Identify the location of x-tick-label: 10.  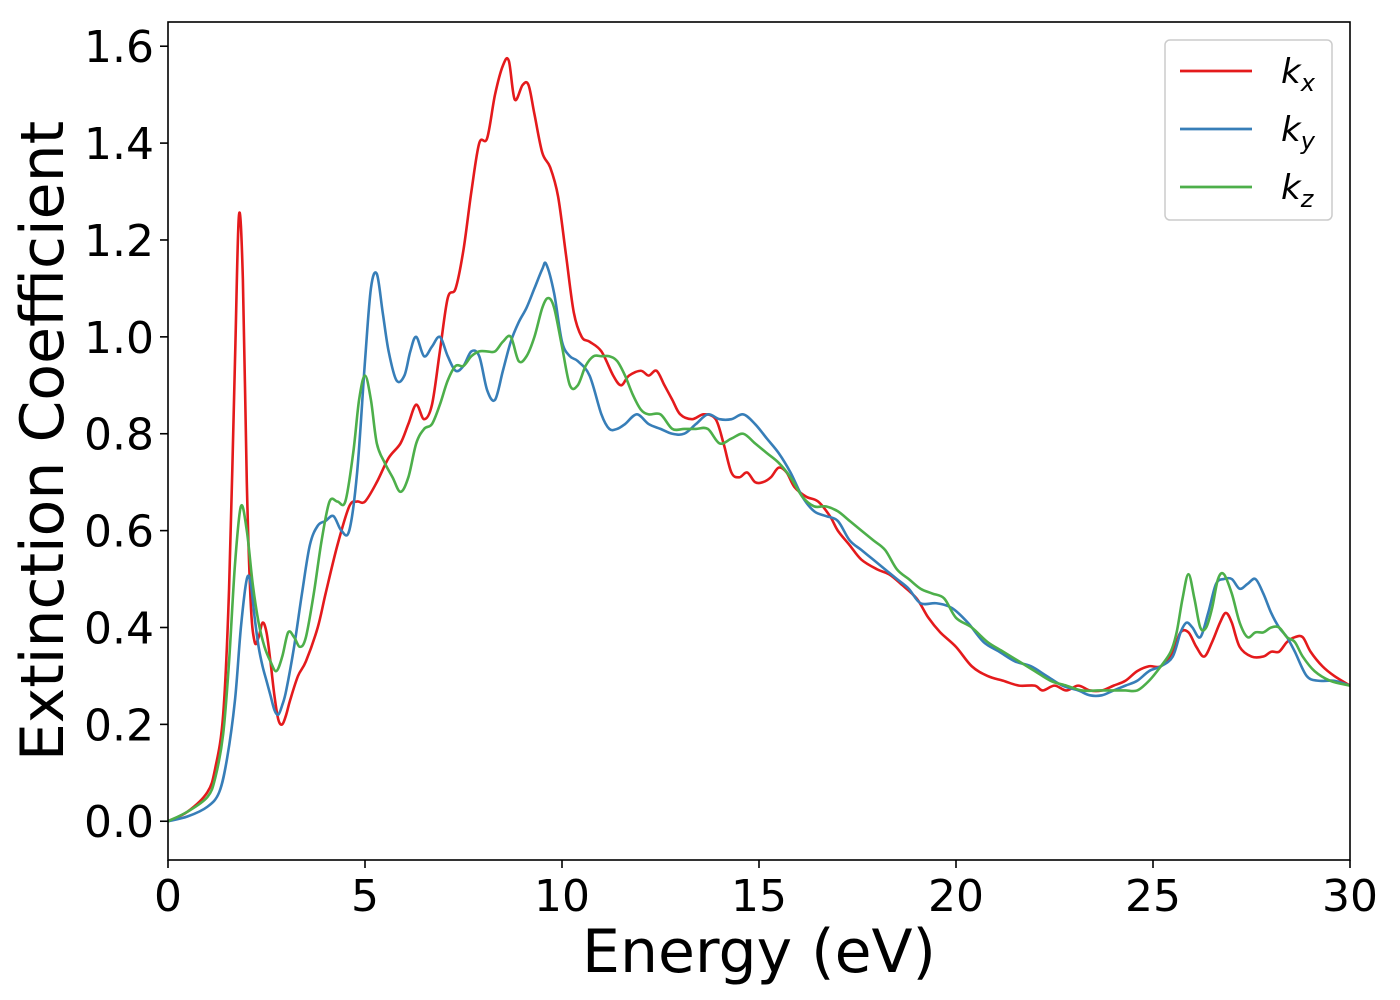
(562, 896).